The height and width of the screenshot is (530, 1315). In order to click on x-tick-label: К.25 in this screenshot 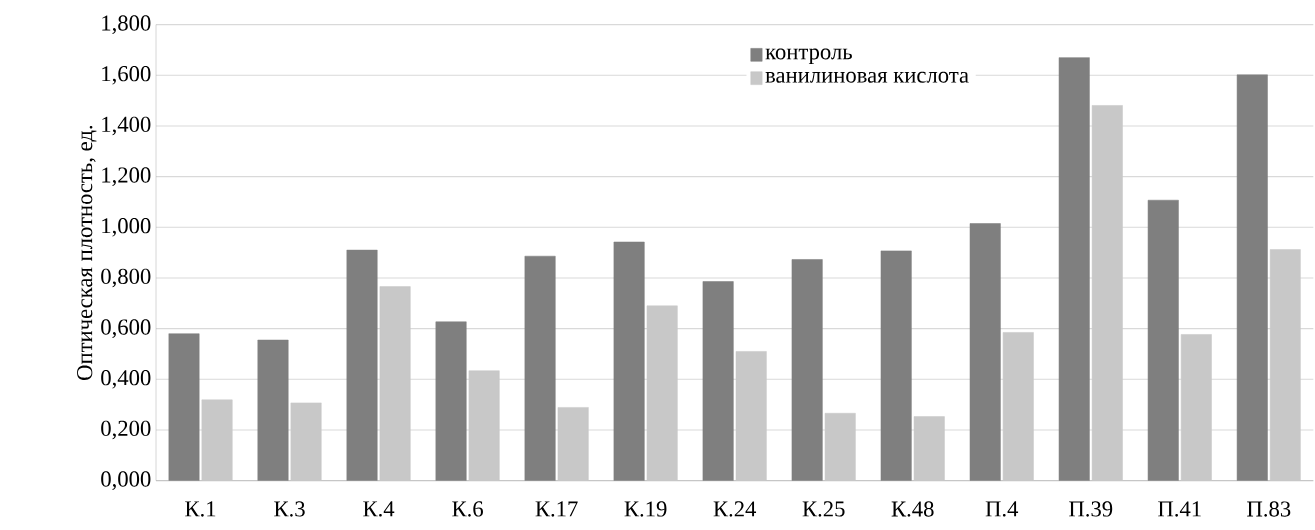, I will do `click(823, 509)`.